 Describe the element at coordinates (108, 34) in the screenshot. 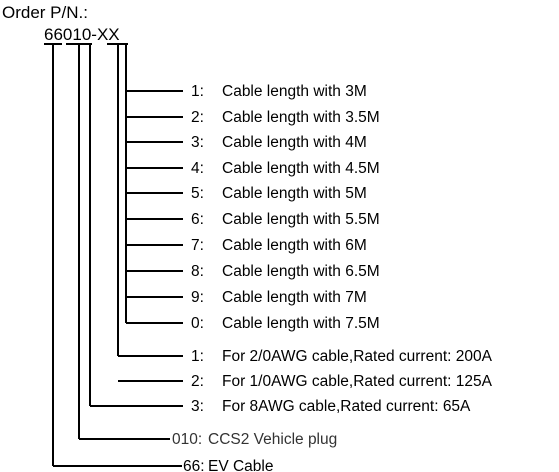

I see `pn-suffix: XX` at that location.